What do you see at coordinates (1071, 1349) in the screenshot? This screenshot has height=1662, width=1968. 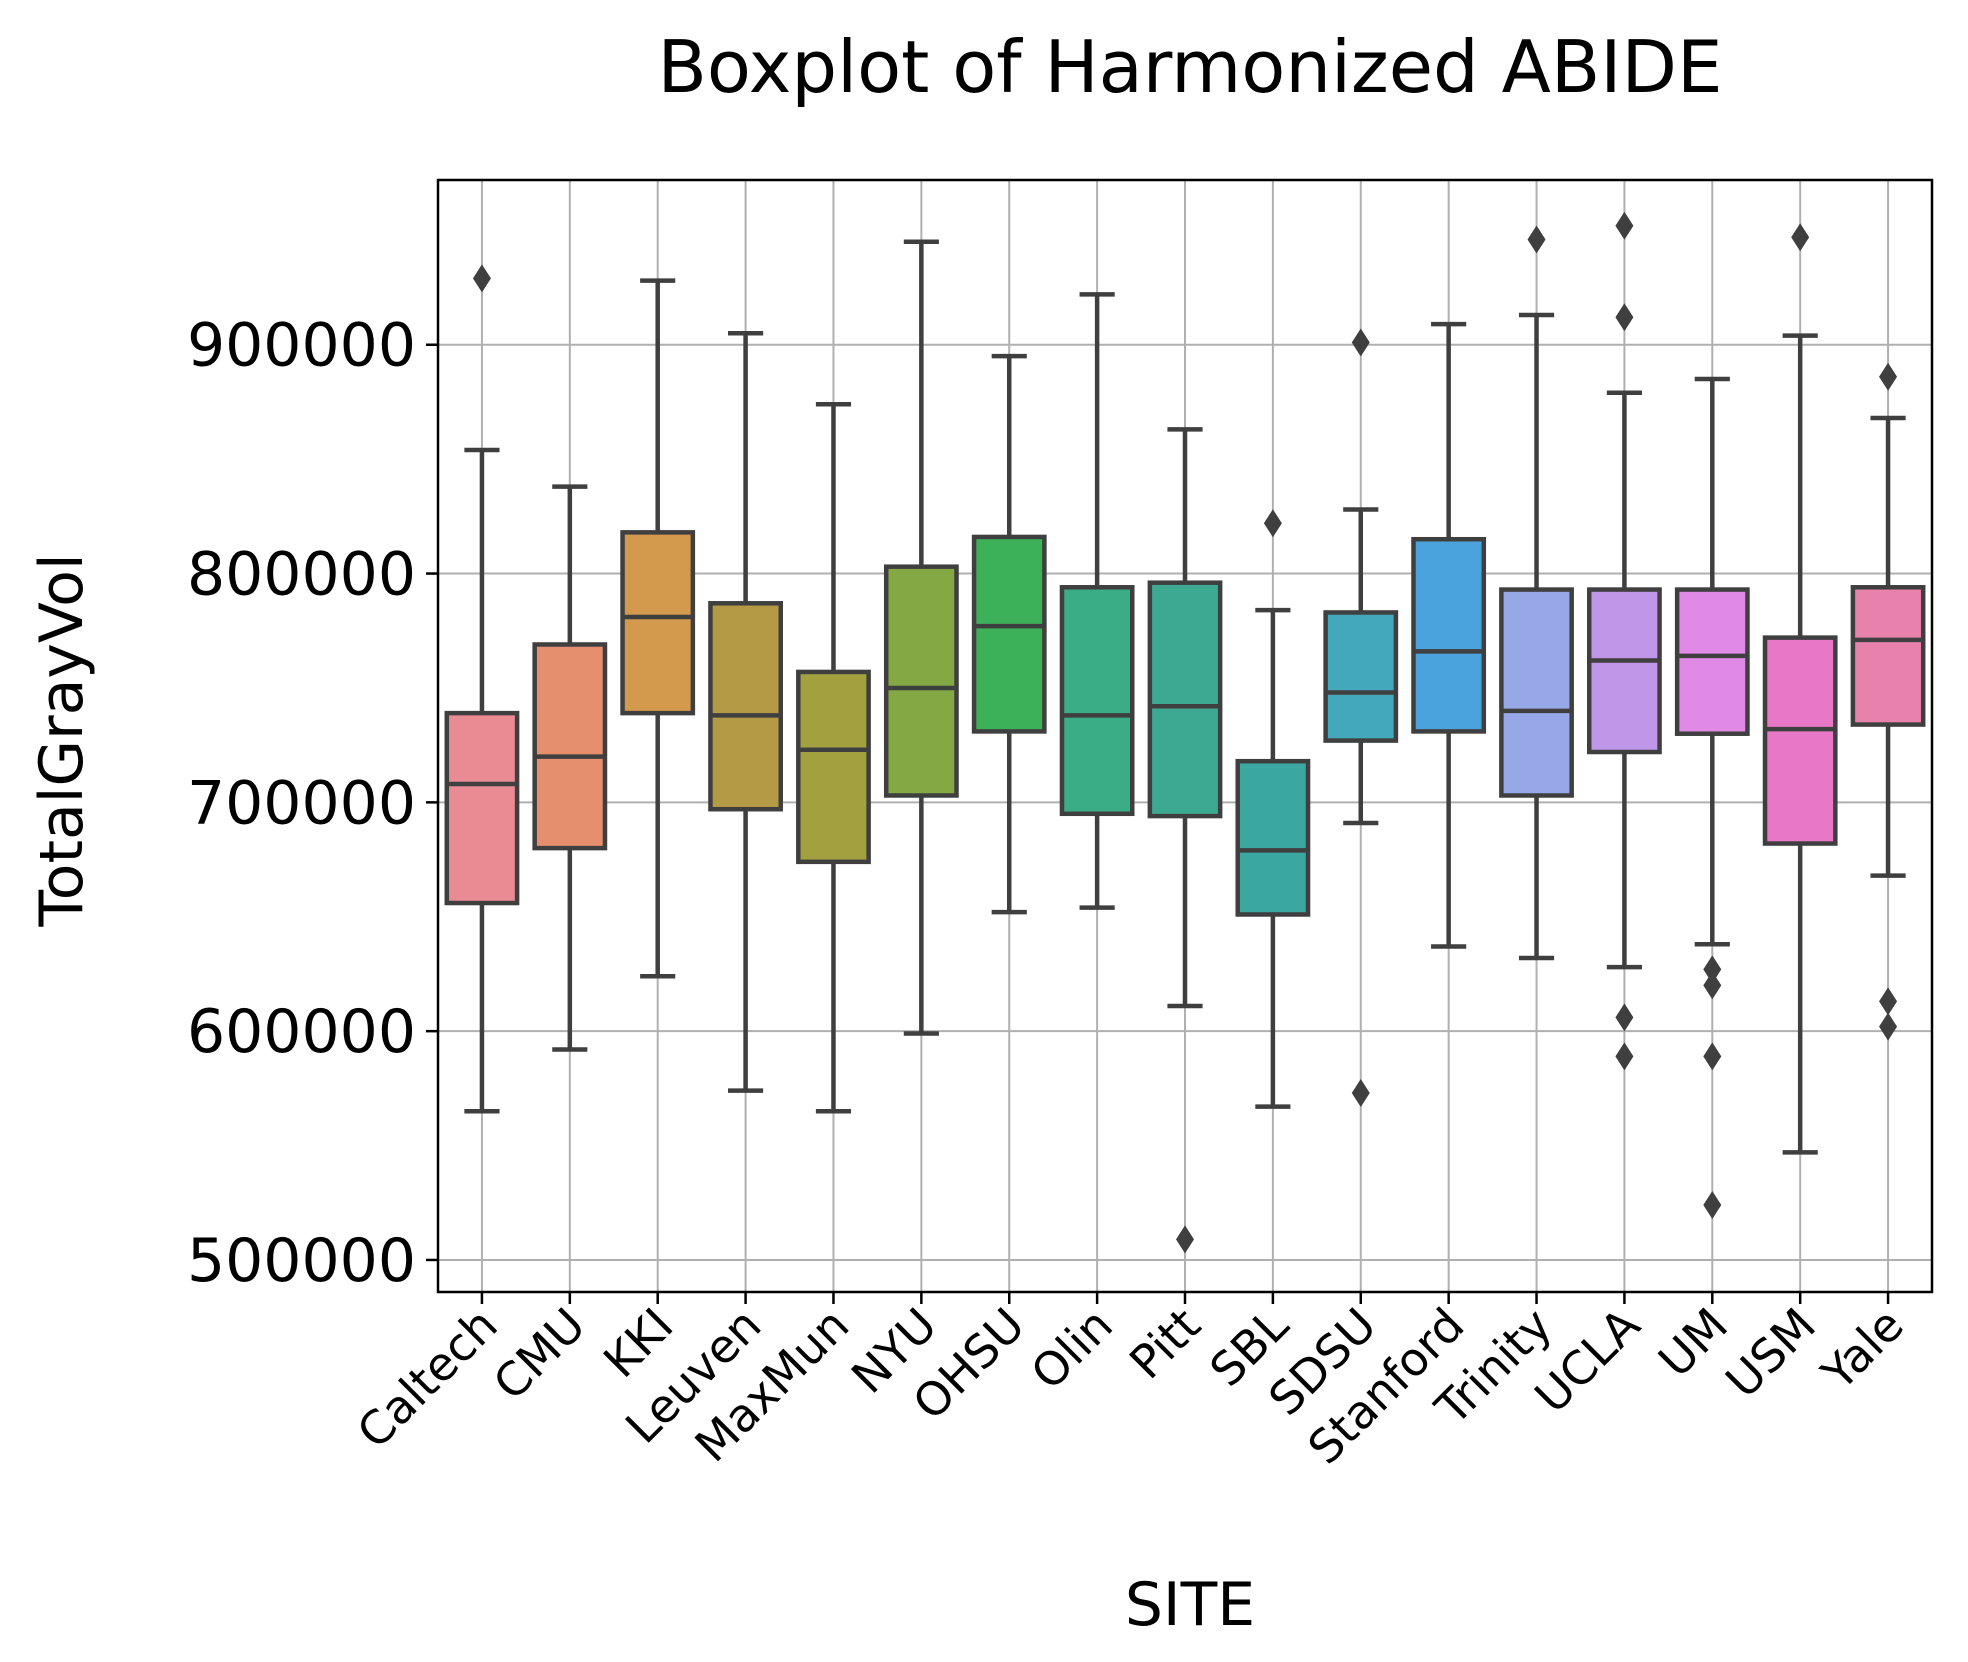 I see `x-tick-label: Olin` at bounding box center [1071, 1349].